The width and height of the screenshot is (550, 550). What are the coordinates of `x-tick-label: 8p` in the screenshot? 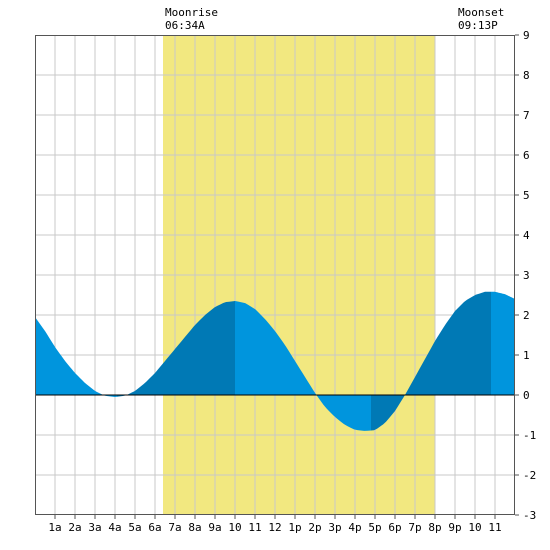 It's located at (434, 527).